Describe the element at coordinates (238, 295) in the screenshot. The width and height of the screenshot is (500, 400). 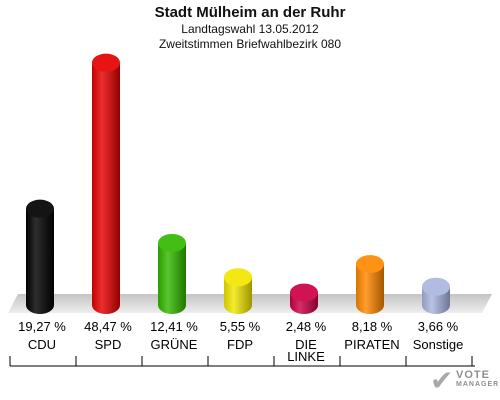
I see `bar-fdp` at that location.